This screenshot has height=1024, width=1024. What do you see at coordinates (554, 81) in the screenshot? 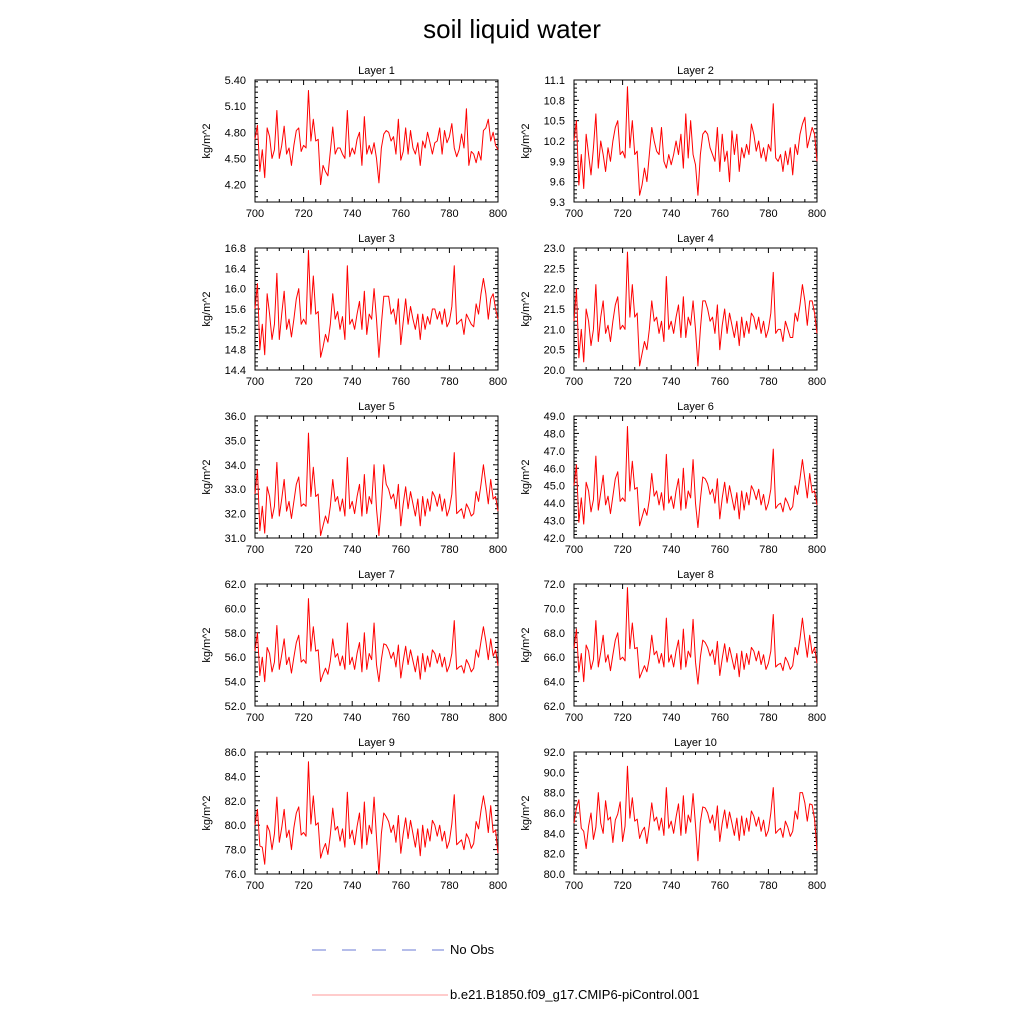
I see `y-tick-label: 11.1` at bounding box center [554, 81].